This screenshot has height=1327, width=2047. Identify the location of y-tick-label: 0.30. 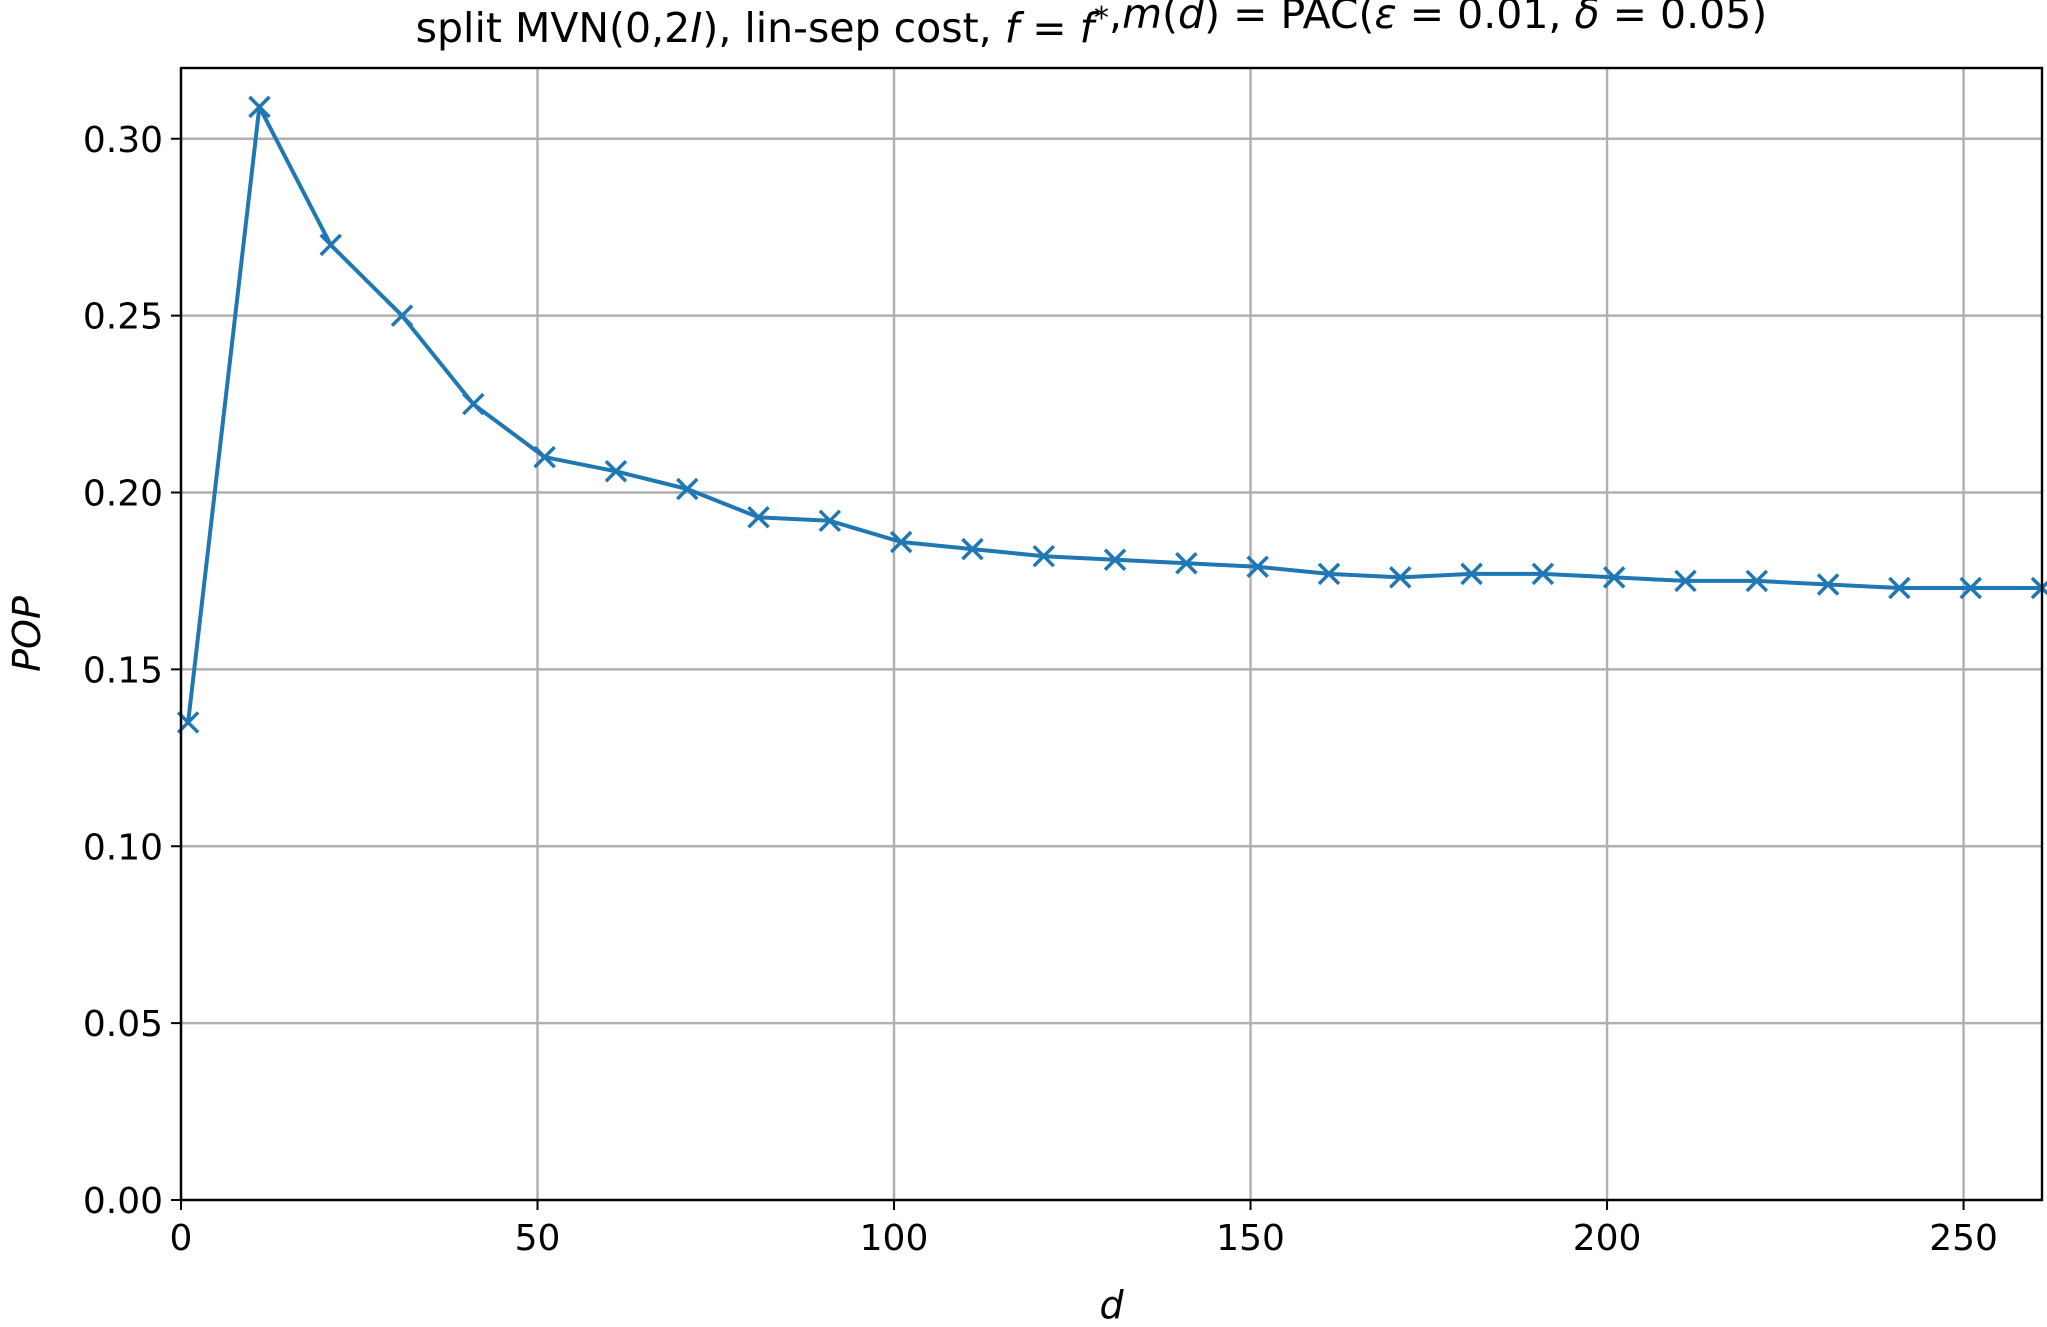
(123, 140).